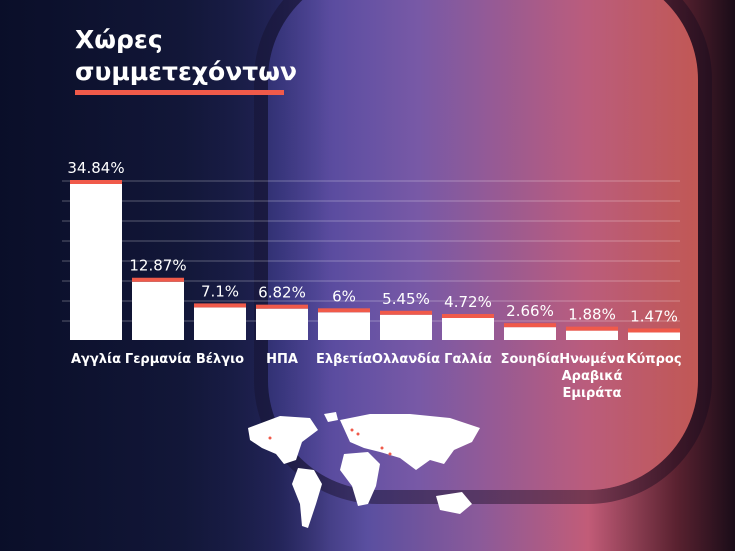 The width and height of the screenshot is (735, 551). I want to click on data-label: 7.1%, so click(220, 291).